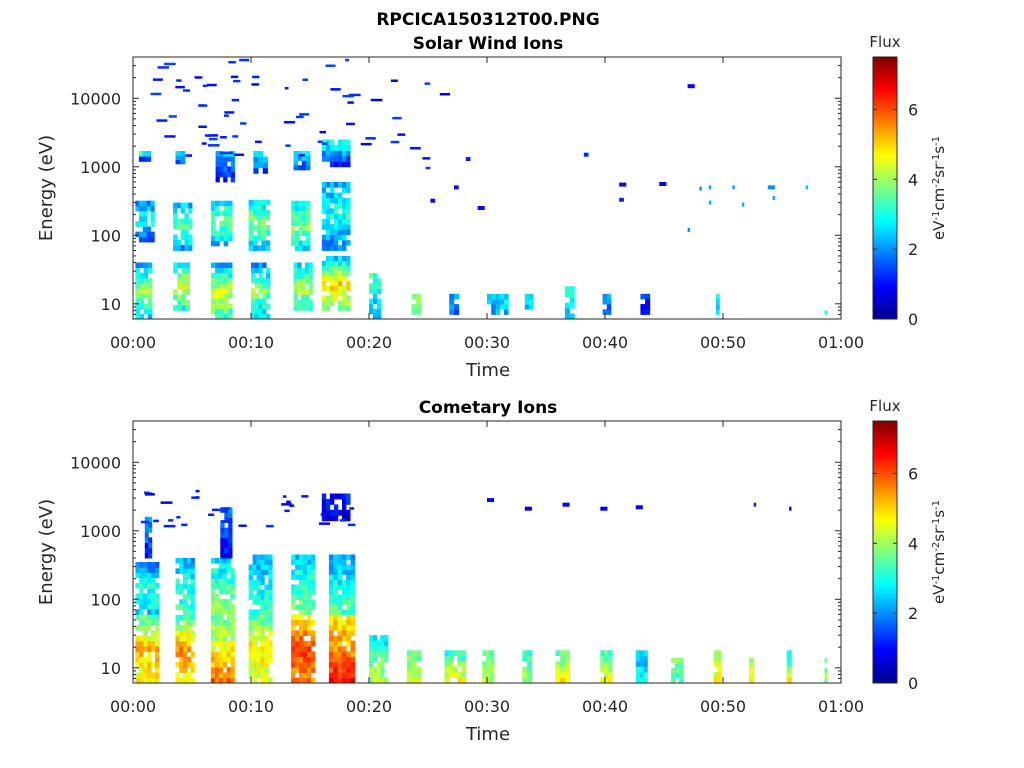 Image resolution: width=1024 pixels, height=768 pixels. Describe the element at coordinates (723, 342) in the screenshot. I see `x-tick-label: 00:50` at that location.